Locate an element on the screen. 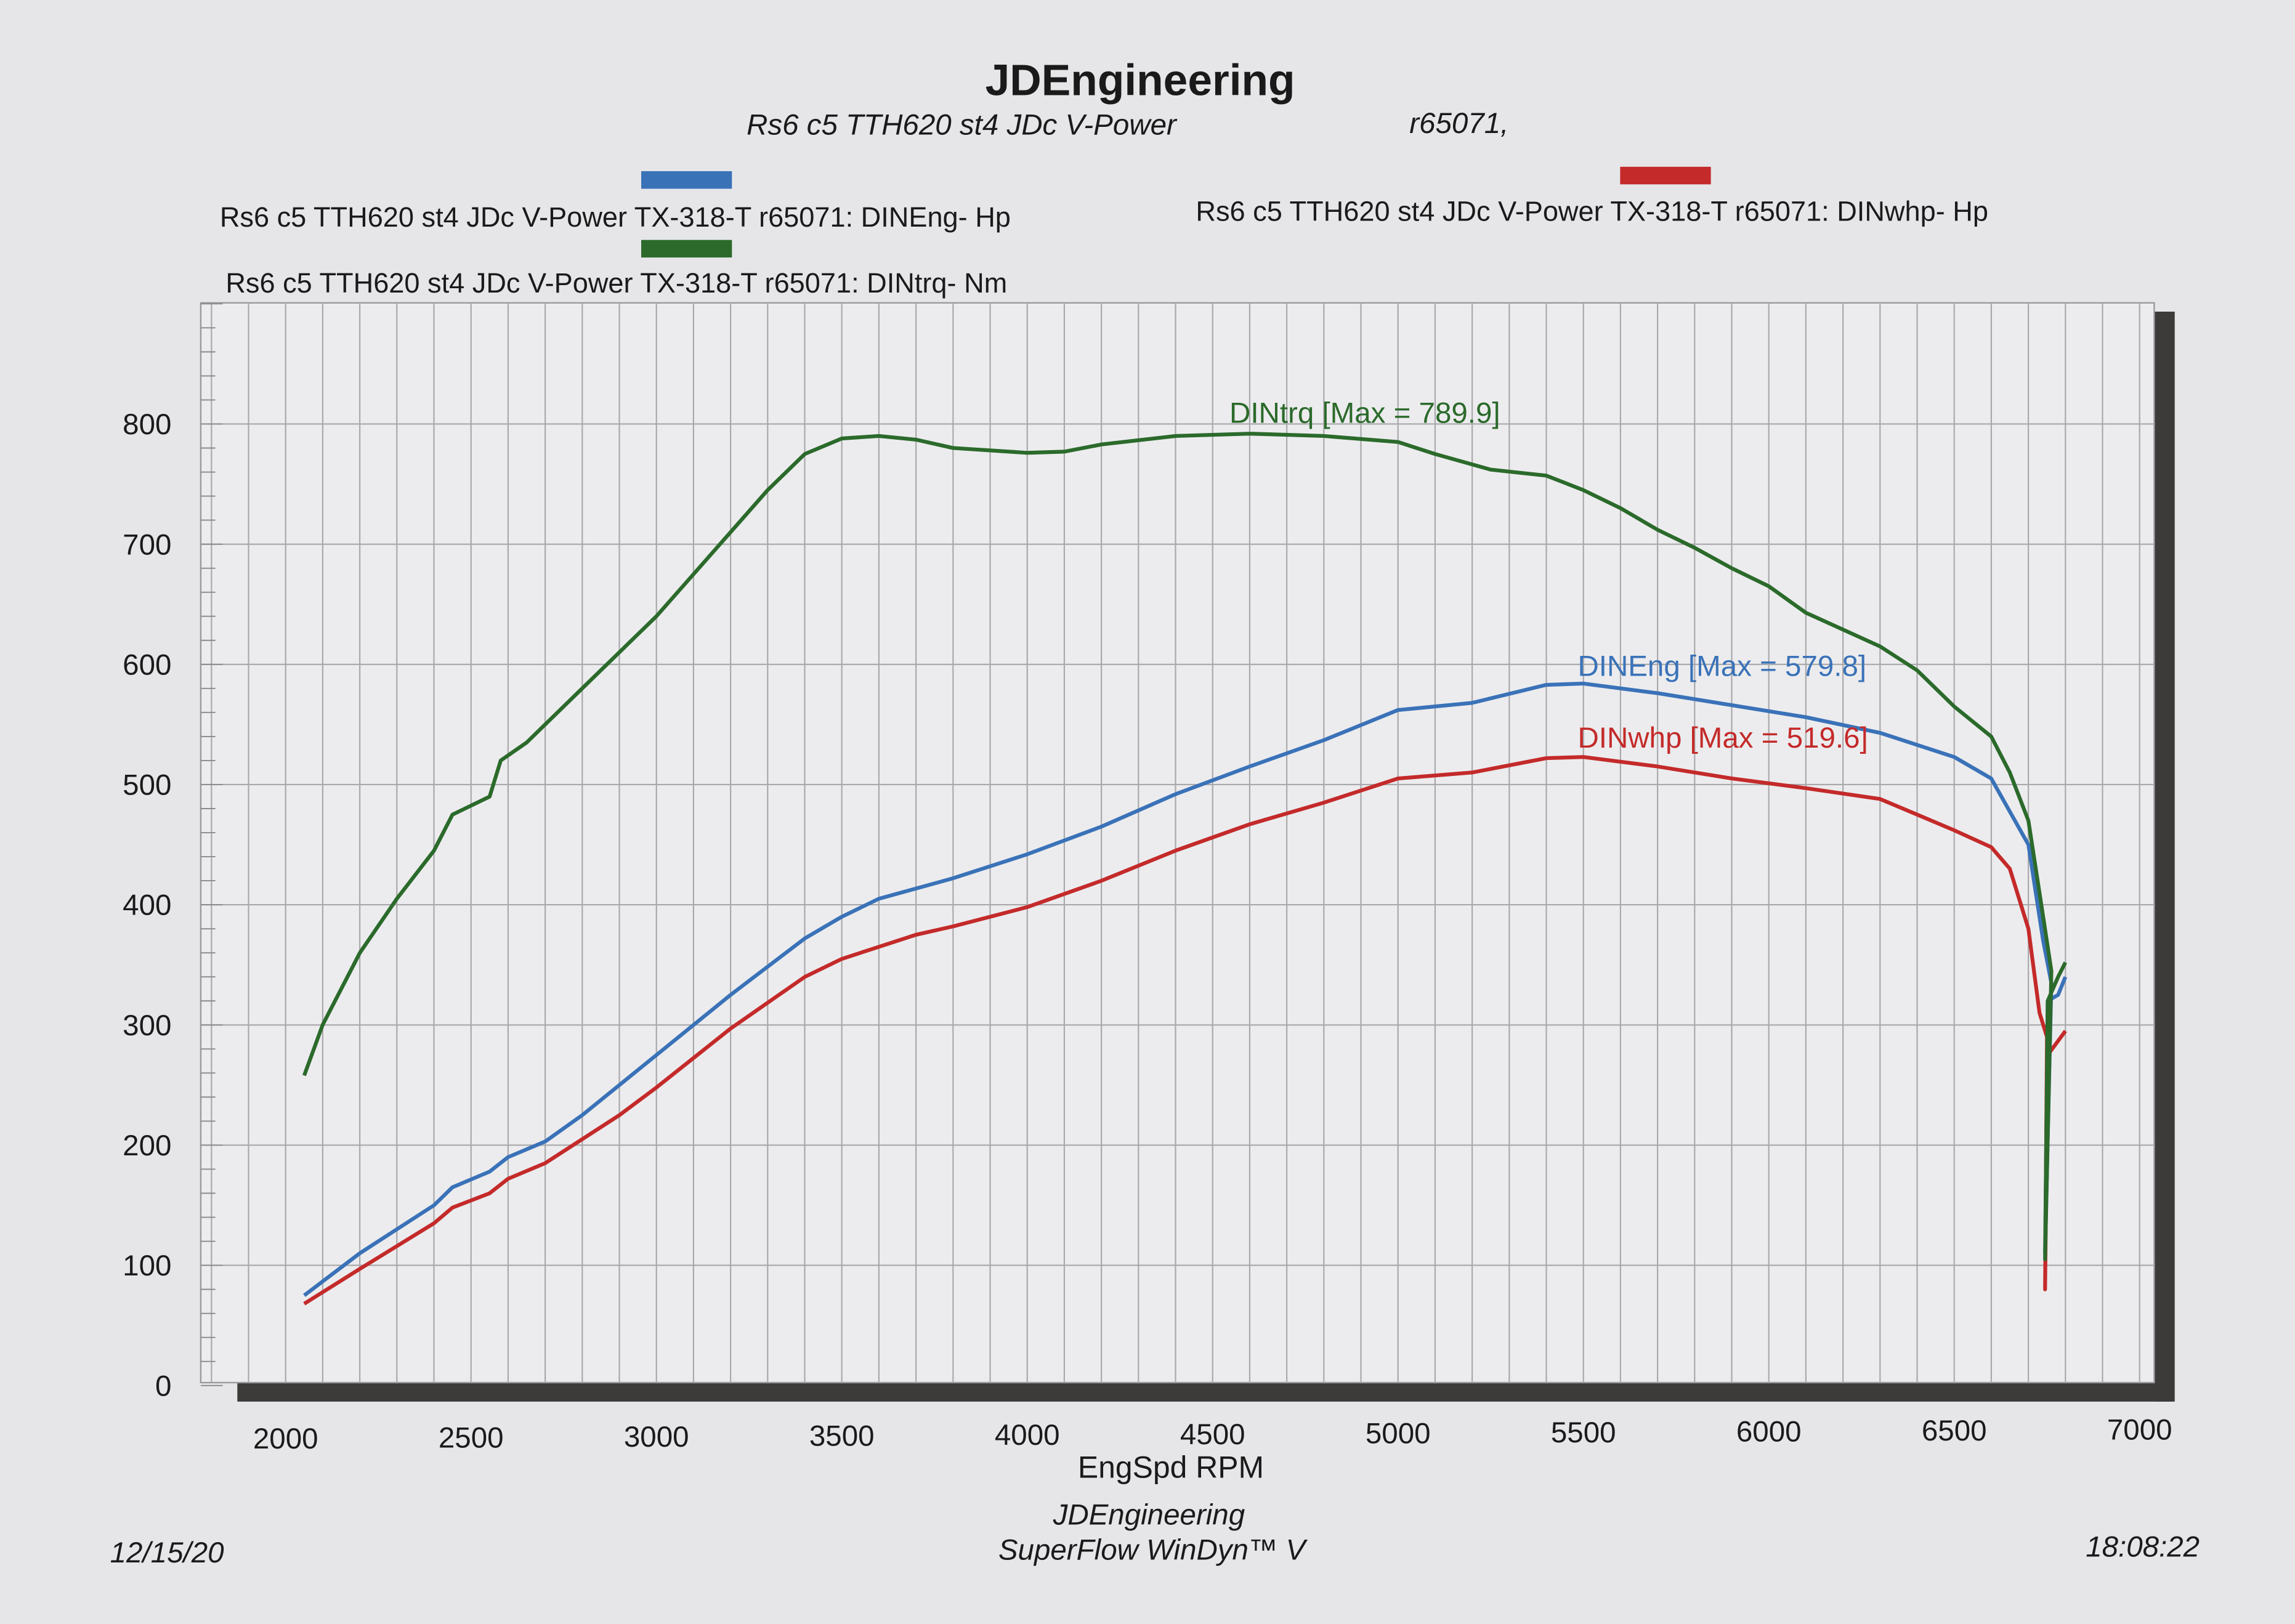 The height and width of the screenshot is (1624, 2295). y-tick-label: 200 is located at coordinates (147, 1145).